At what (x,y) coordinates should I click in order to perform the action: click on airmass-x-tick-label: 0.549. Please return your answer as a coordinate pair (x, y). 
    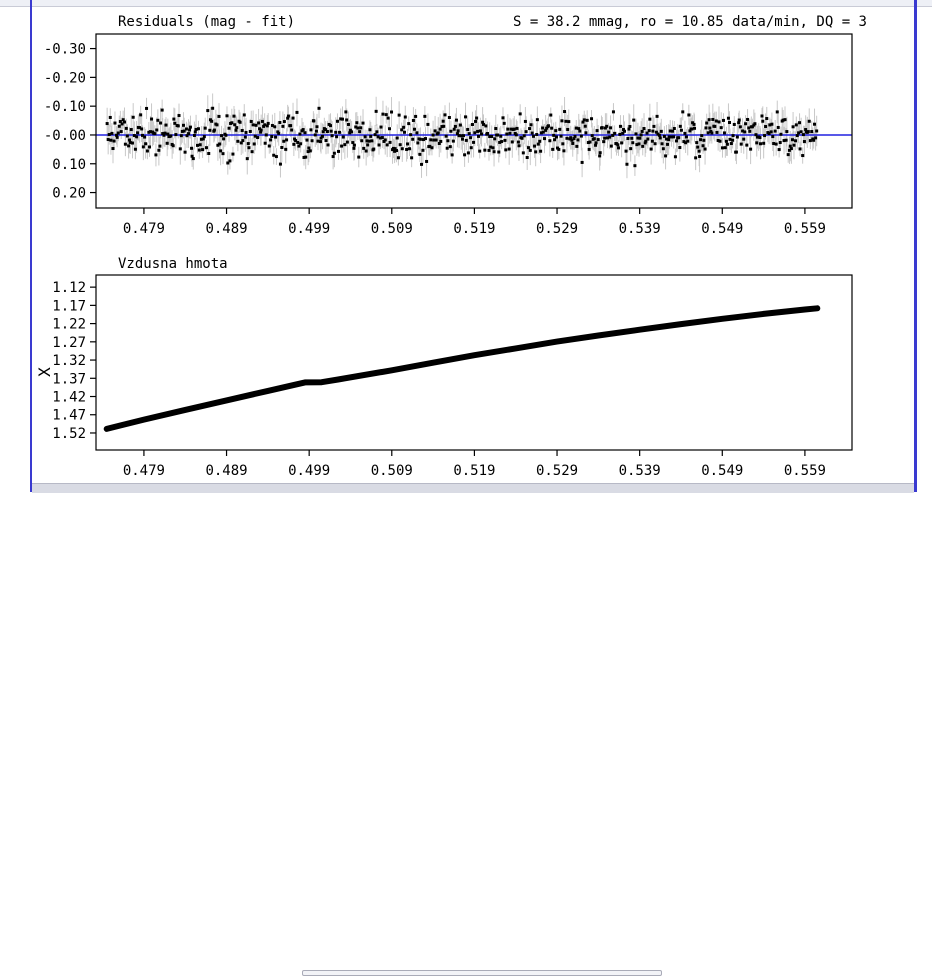
    Looking at the image, I should click on (722, 471).